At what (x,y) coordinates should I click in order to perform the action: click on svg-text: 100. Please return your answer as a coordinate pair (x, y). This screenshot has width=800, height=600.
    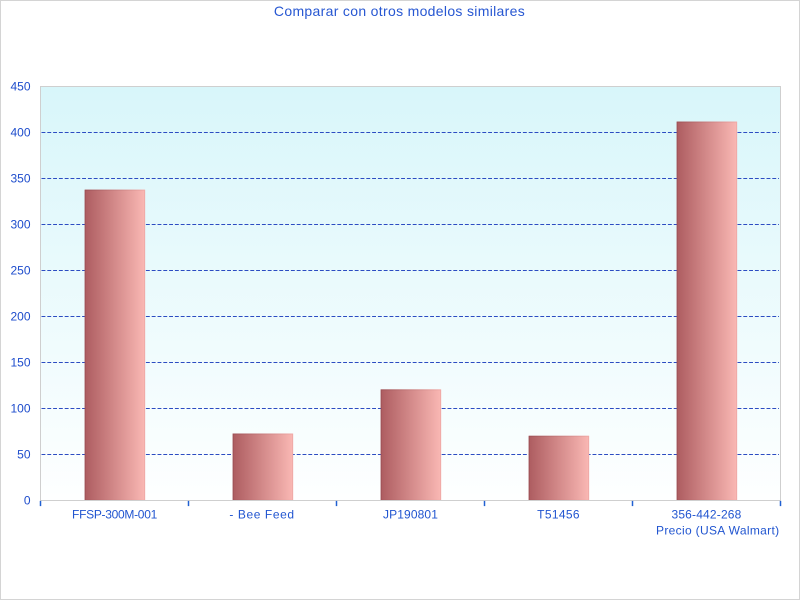
    Looking at the image, I should click on (20, 409).